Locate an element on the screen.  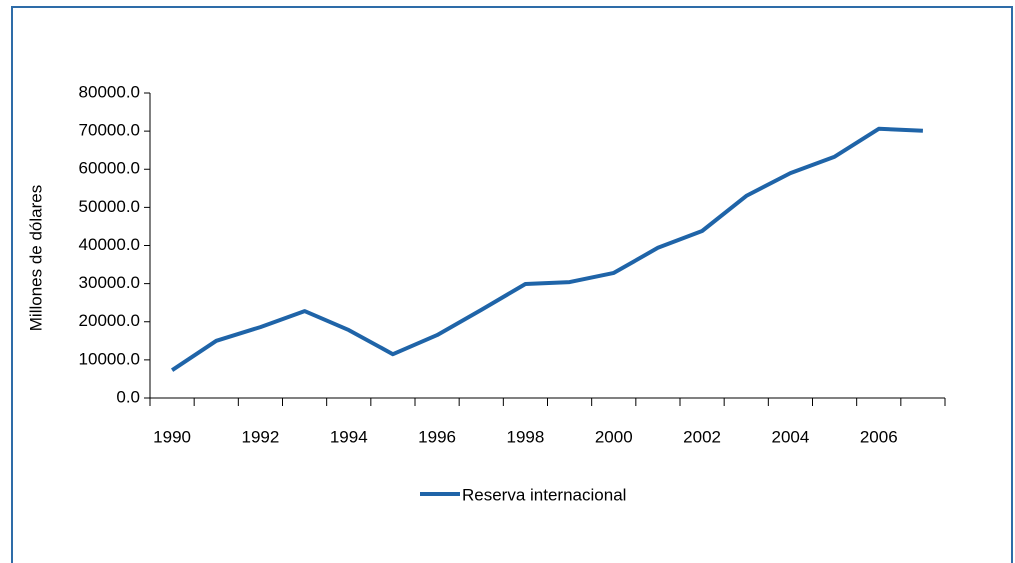
y-tick-label: 50000.0 is located at coordinates (109, 206).